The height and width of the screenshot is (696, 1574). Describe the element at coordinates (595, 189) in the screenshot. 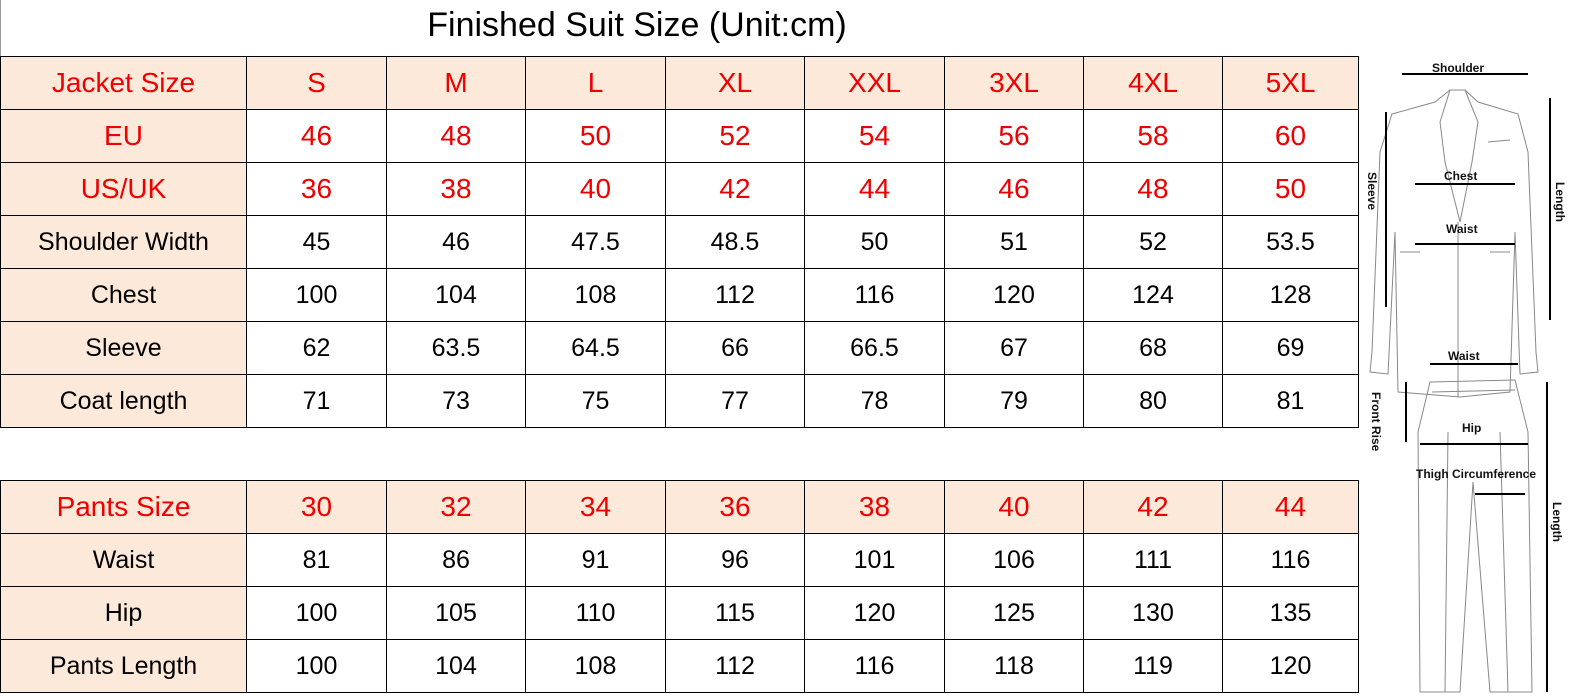

I see `table-cell: 40` at that location.